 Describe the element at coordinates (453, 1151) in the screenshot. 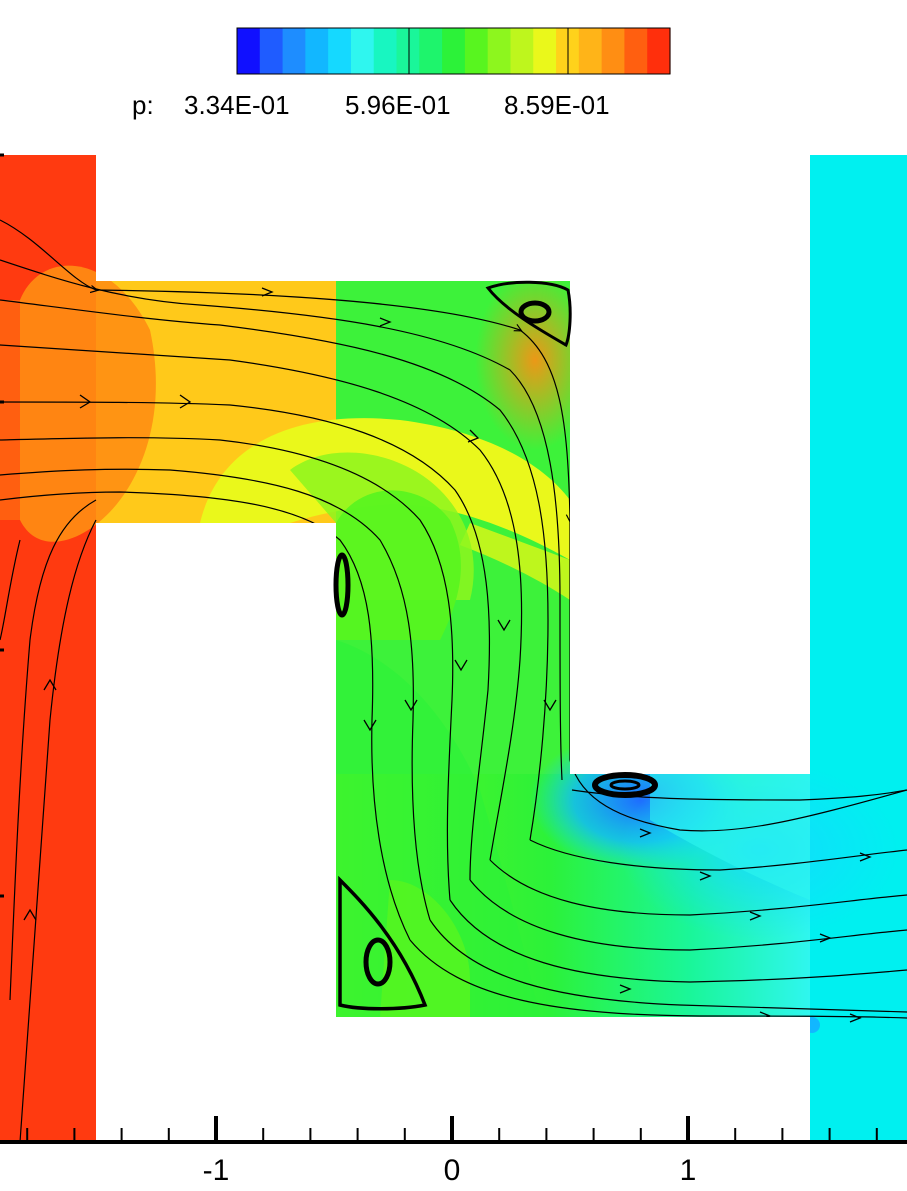

I see `x-axis: -1 0 1` at that location.